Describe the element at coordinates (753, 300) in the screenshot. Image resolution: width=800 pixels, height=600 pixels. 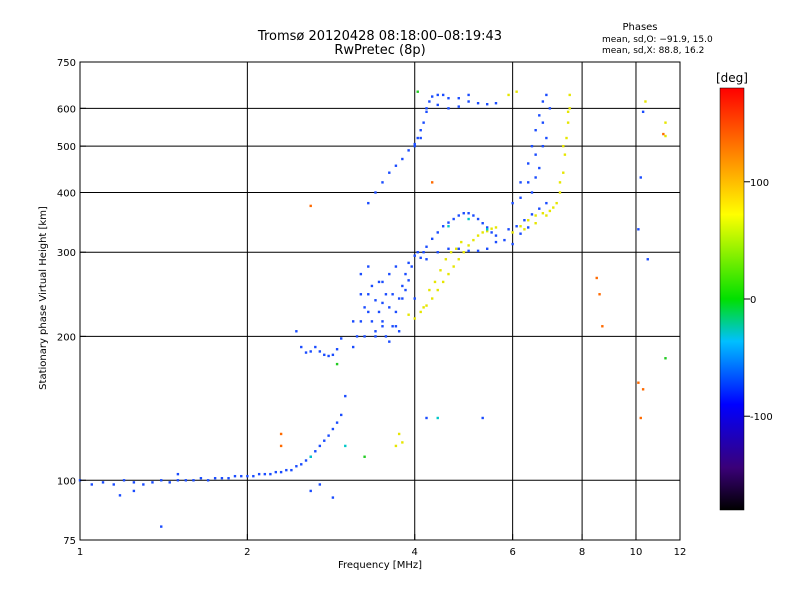
I see `colorbar-tick-label: 0` at that location.